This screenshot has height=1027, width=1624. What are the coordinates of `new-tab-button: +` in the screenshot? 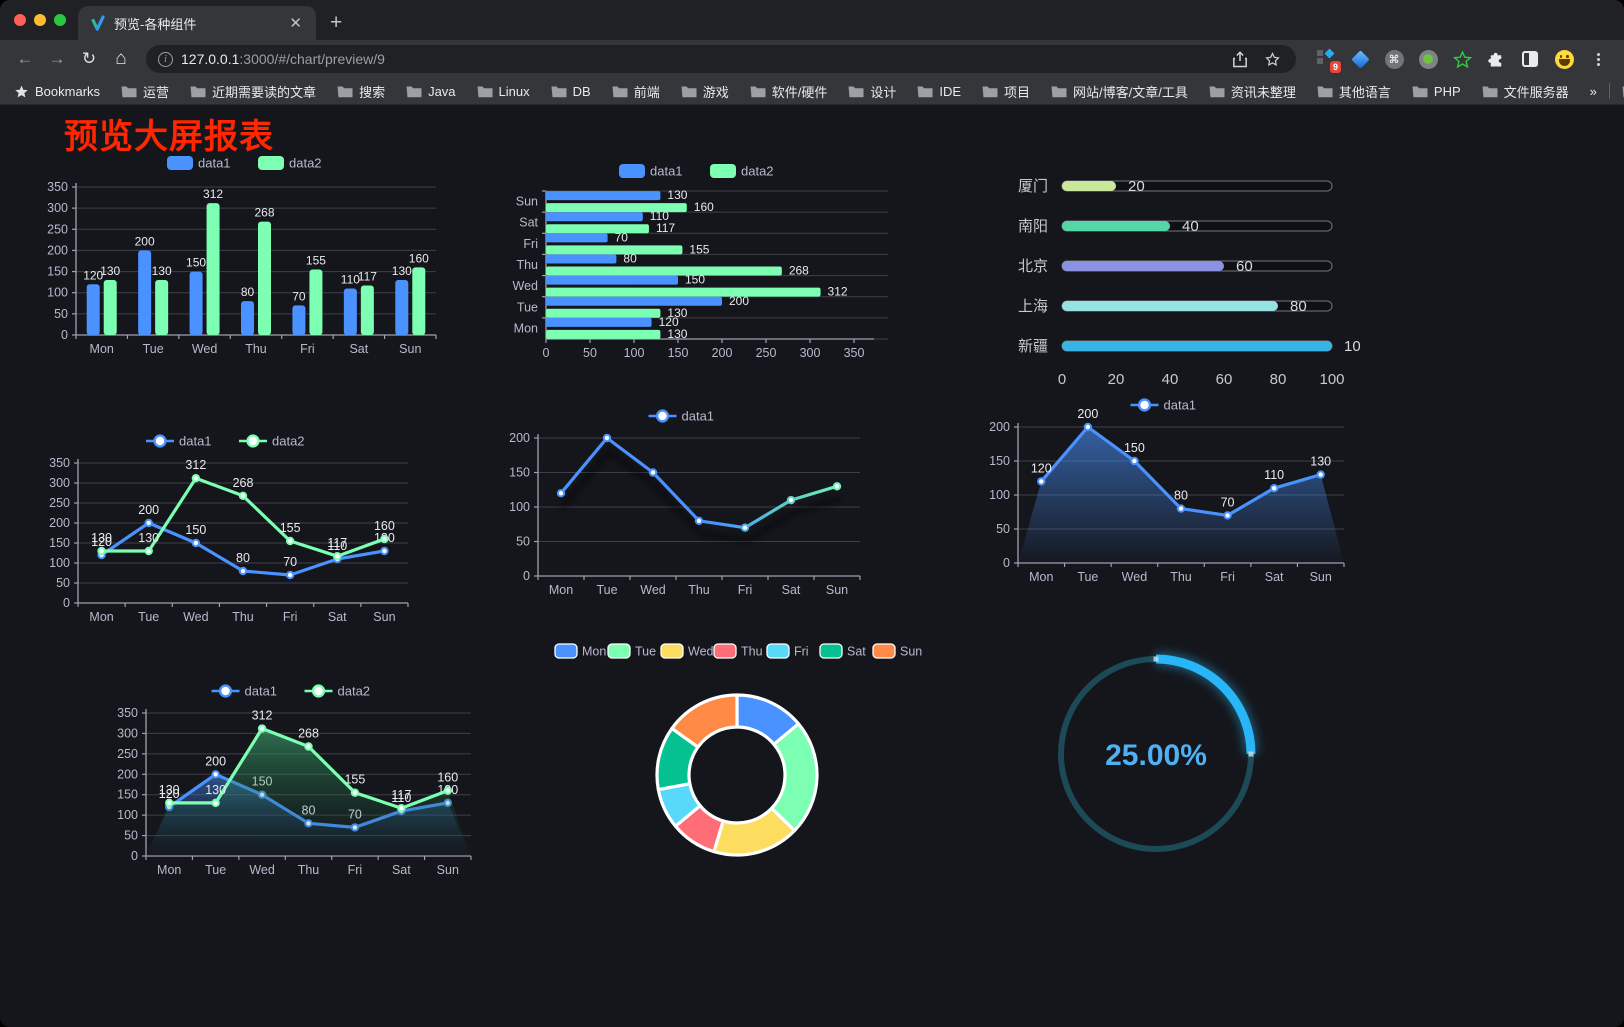 It's located at (336, 22).